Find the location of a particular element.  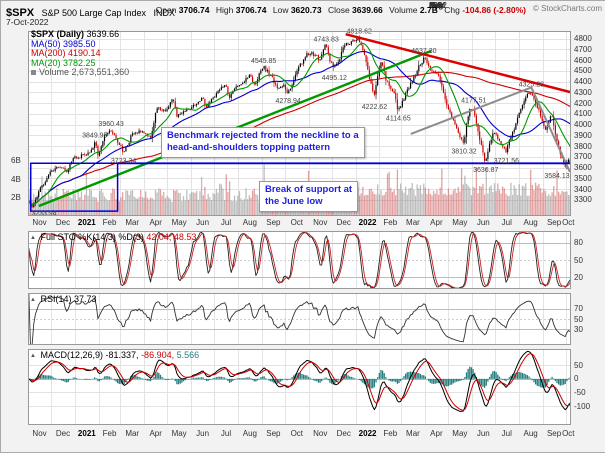

legend-volume: Volume 2,673,551,360 is located at coordinates (80, 73).